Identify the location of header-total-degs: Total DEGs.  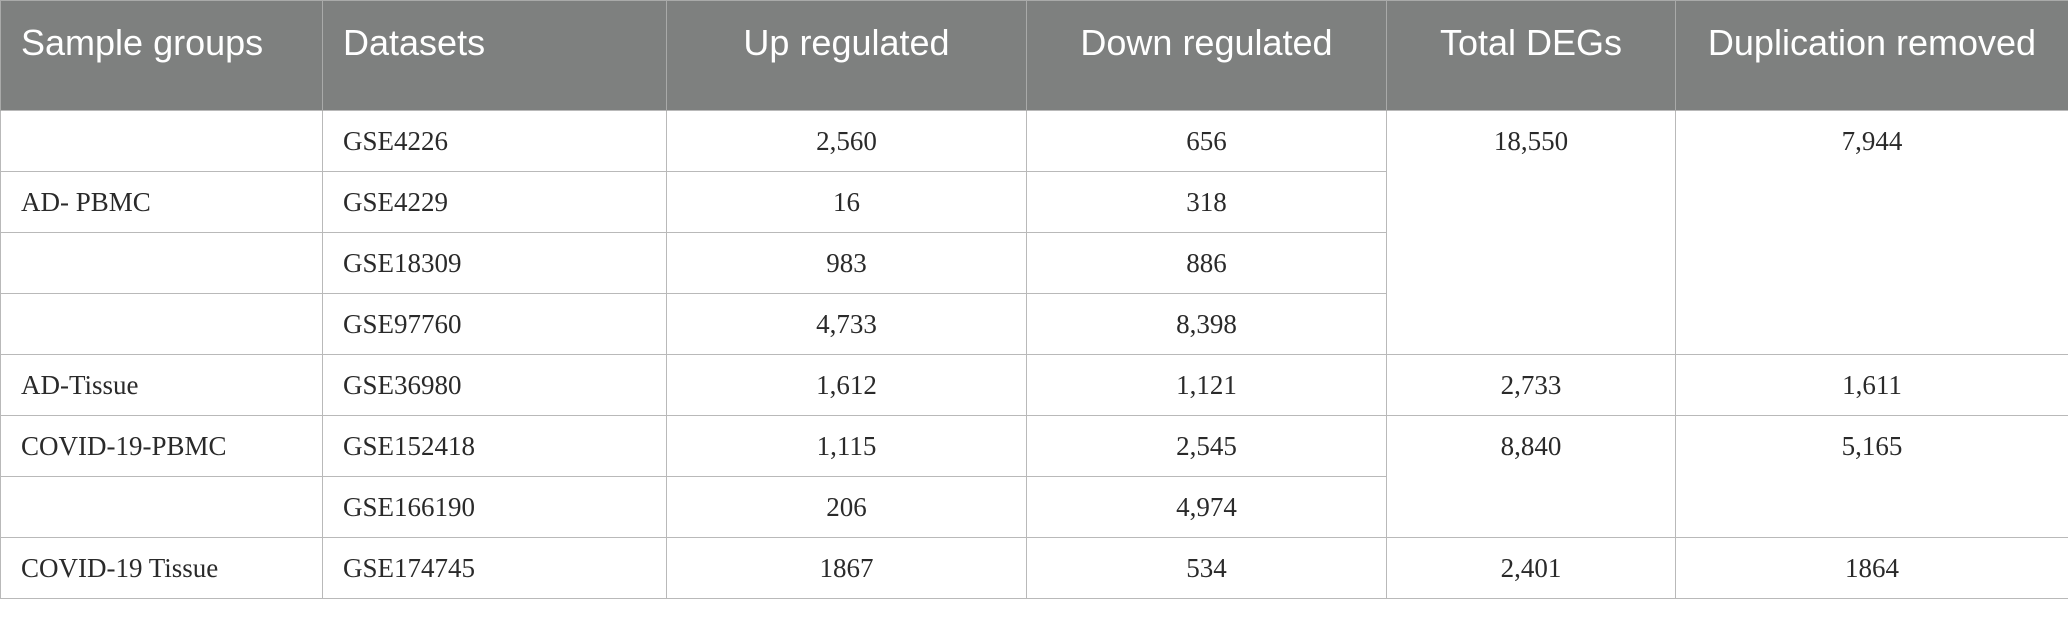
(1531, 55).